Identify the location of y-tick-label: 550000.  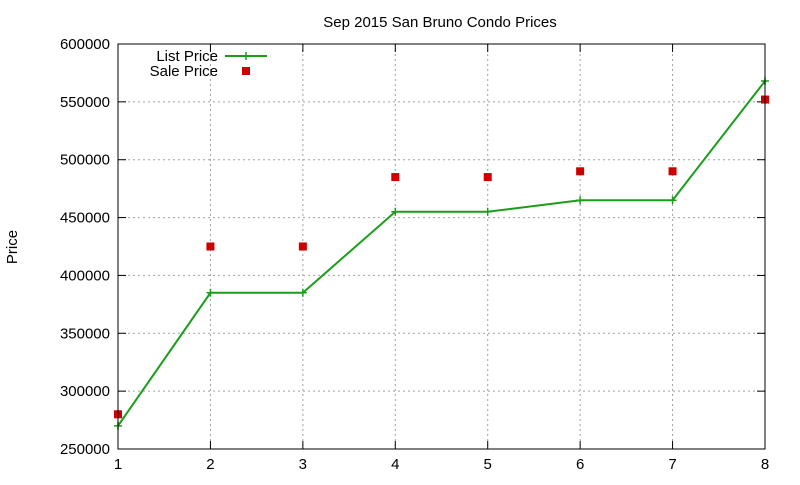
(85, 102).